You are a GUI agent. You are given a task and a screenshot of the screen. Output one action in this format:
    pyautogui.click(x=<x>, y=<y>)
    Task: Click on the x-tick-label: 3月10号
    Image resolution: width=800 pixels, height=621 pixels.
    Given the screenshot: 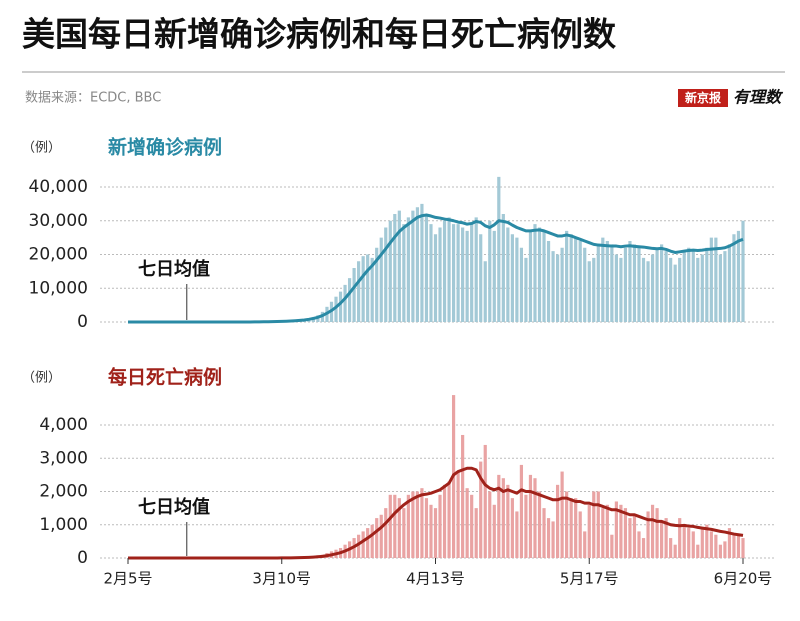 What is the action you would take?
    pyautogui.click(x=281, y=579)
    